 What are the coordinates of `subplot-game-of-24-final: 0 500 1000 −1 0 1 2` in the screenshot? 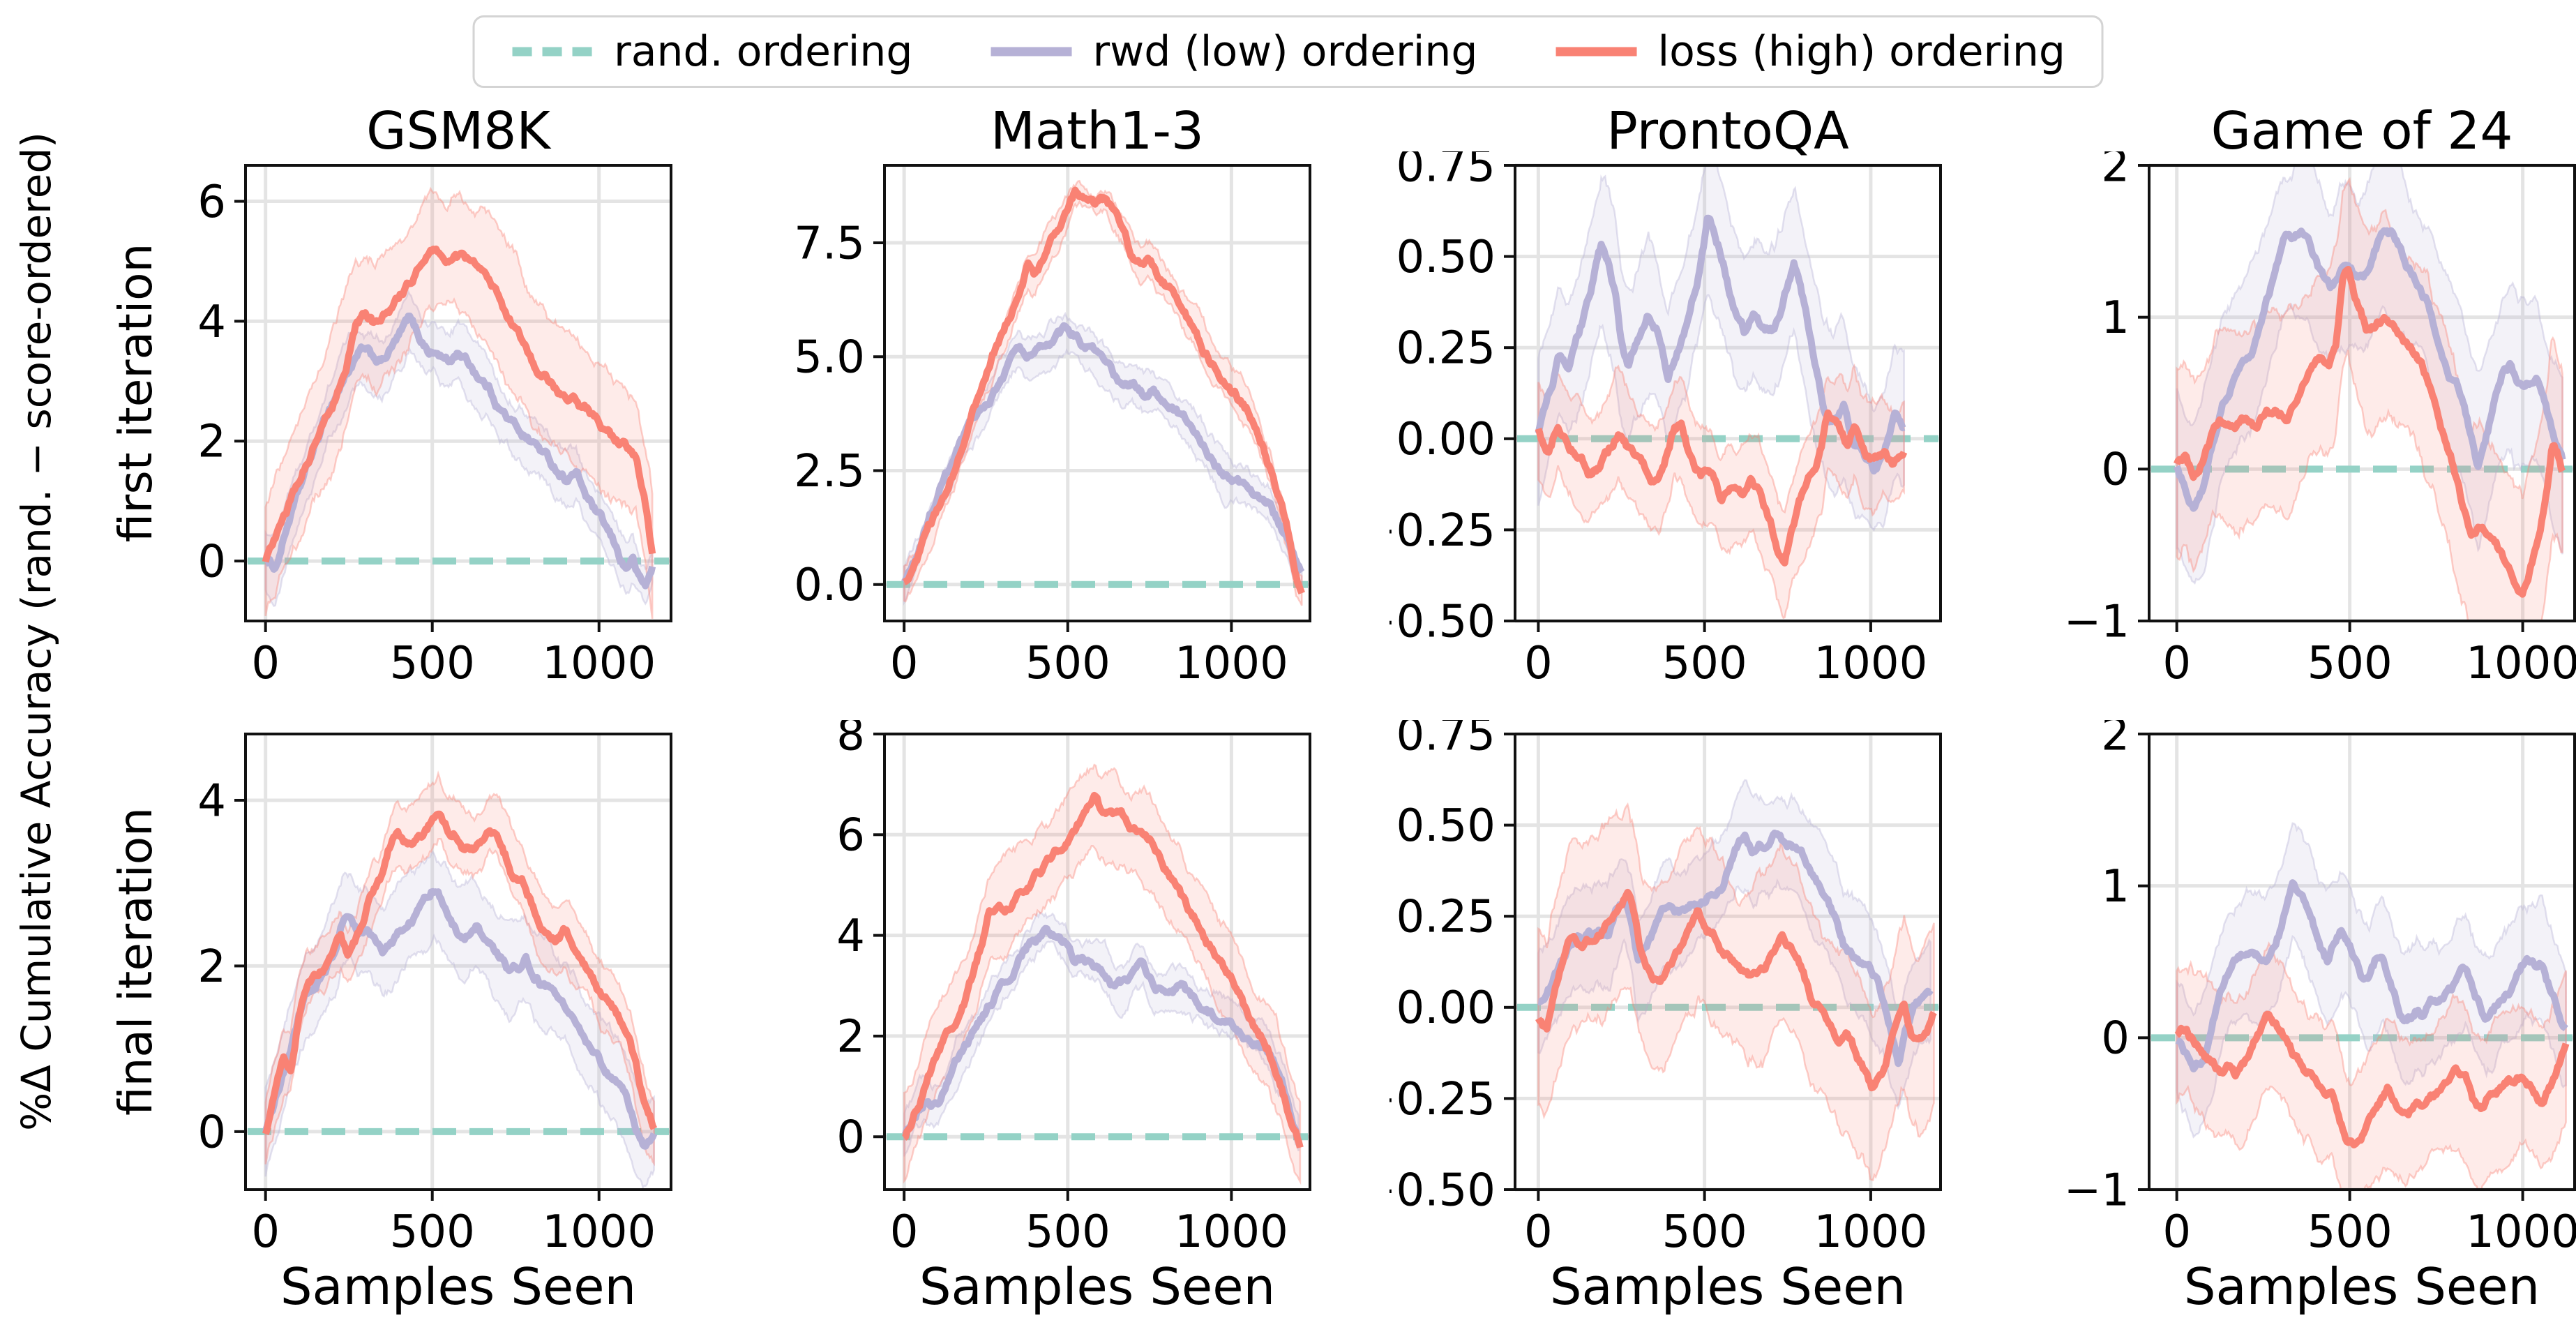 It's located at (2320, 989).